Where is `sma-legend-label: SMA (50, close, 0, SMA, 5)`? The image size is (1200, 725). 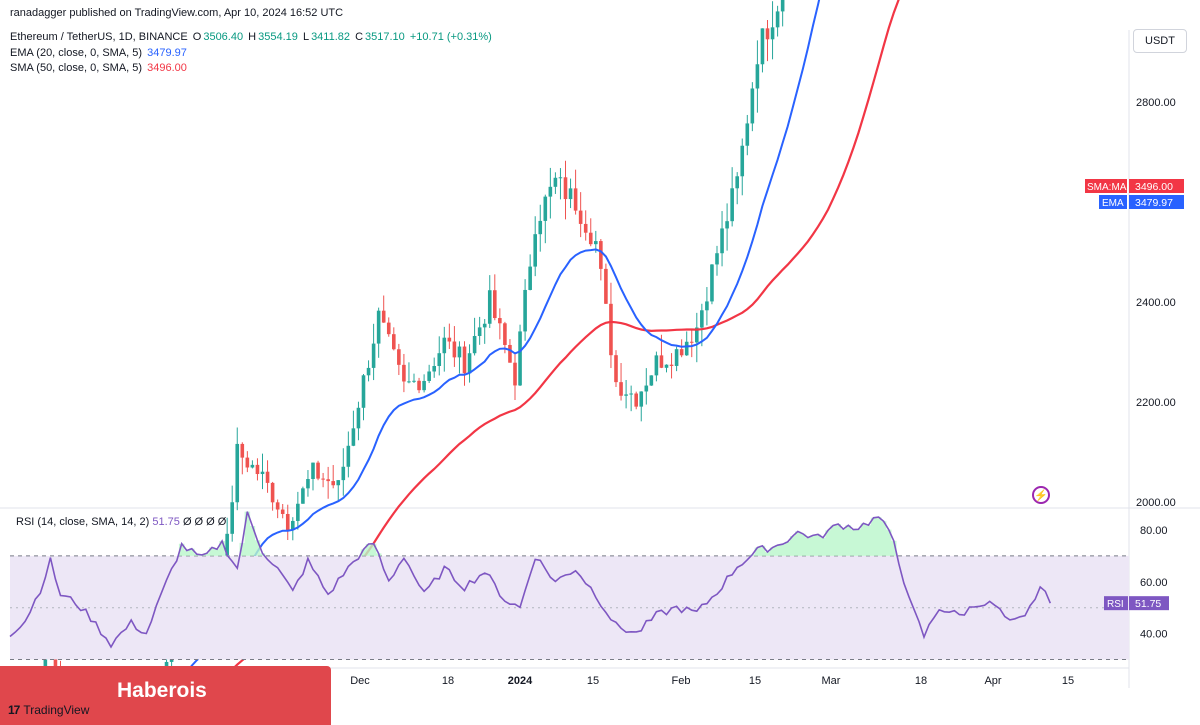
sma-legend-label: SMA (50, close, 0, SMA, 5) is located at coordinates (76, 68).